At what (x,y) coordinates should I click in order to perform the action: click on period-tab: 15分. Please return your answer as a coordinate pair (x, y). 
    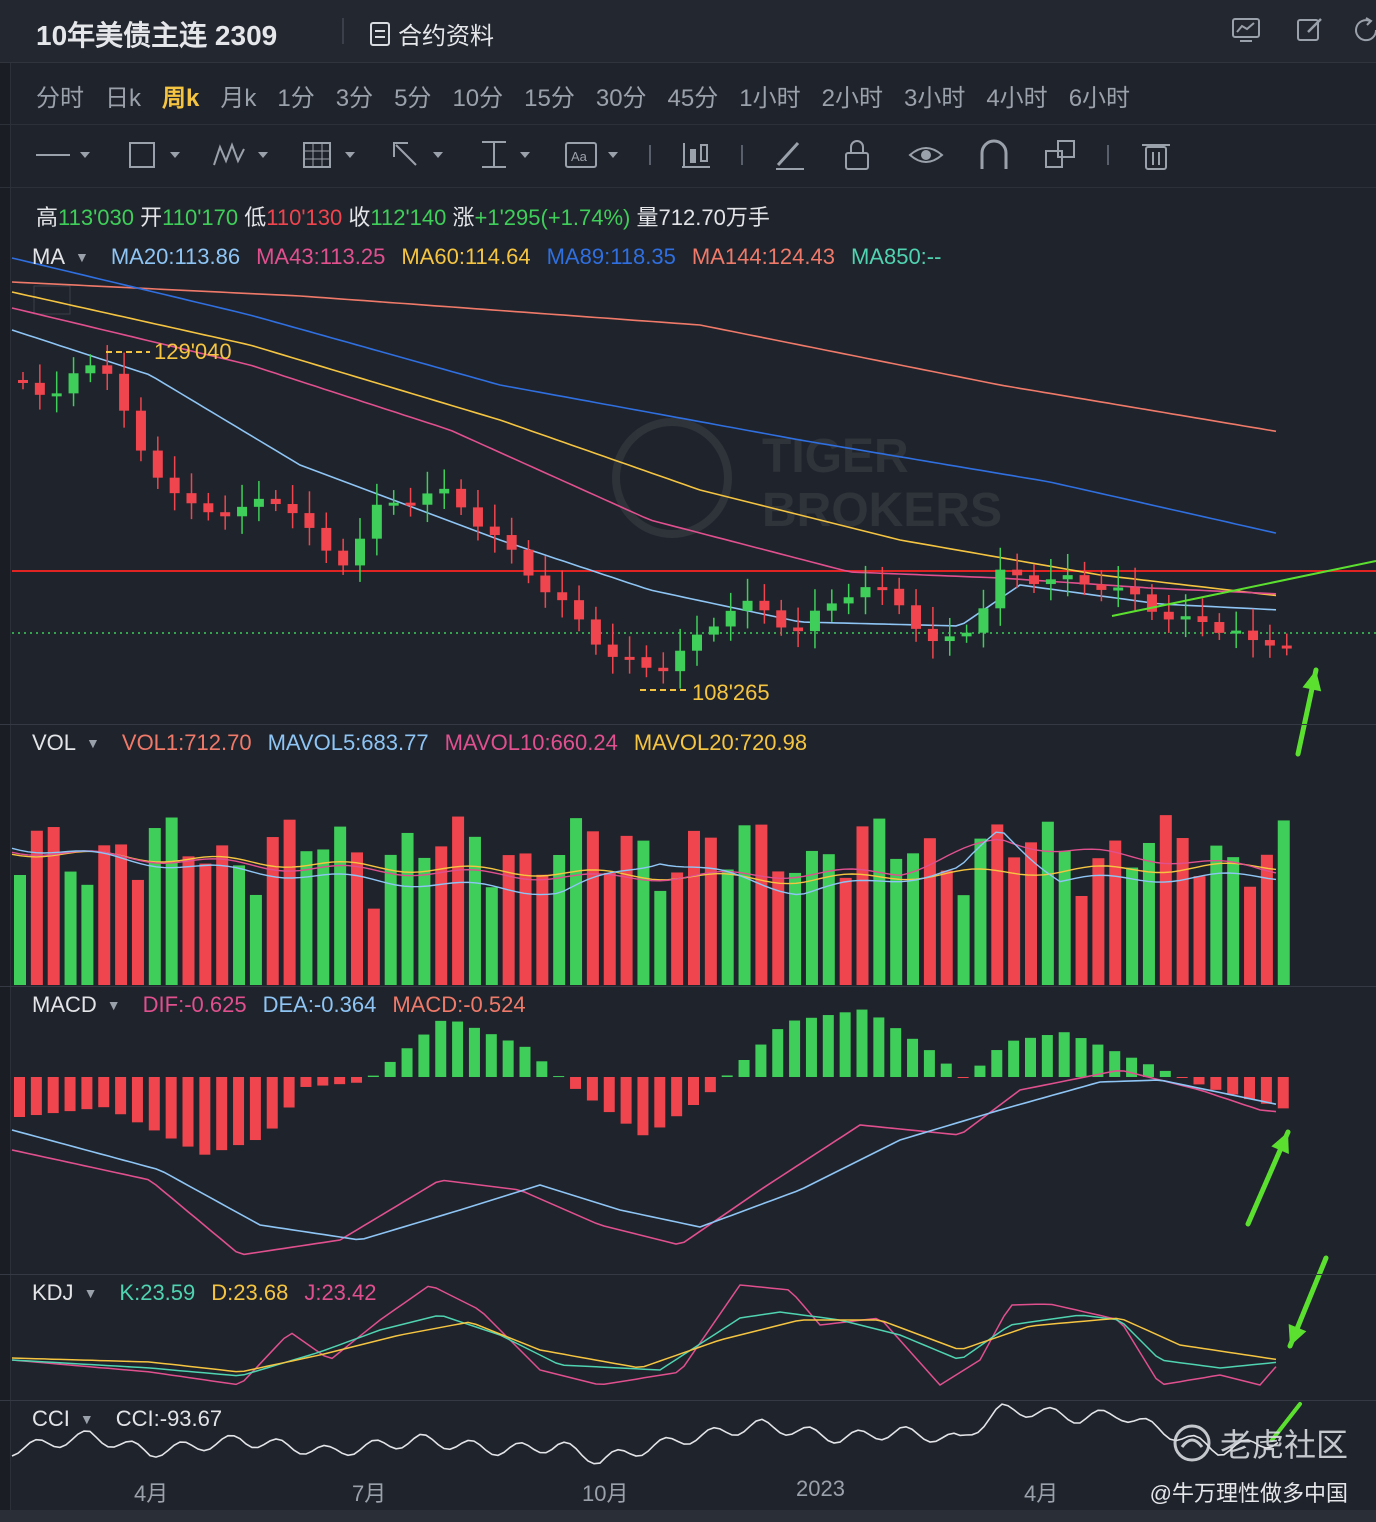
    Looking at the image, I should click on (549, 98).